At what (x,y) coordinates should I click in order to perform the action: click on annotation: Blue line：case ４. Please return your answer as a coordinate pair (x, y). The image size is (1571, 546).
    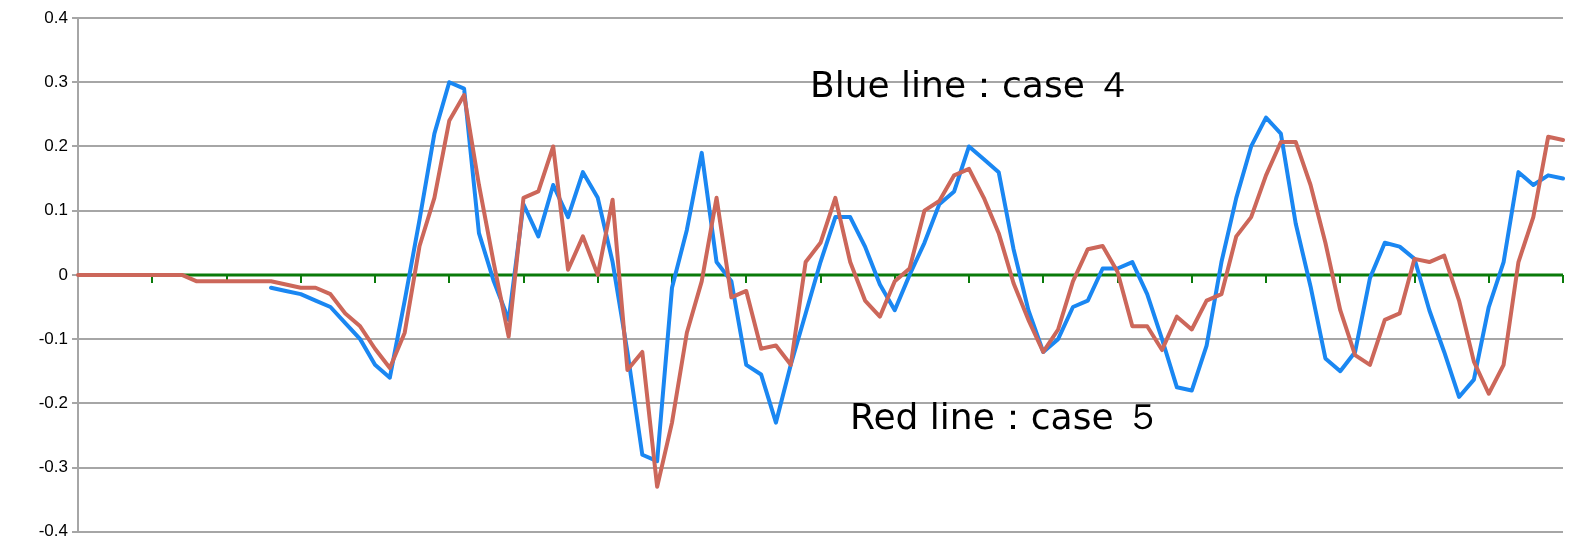
    Looking at the image, I should click on (971, 85).